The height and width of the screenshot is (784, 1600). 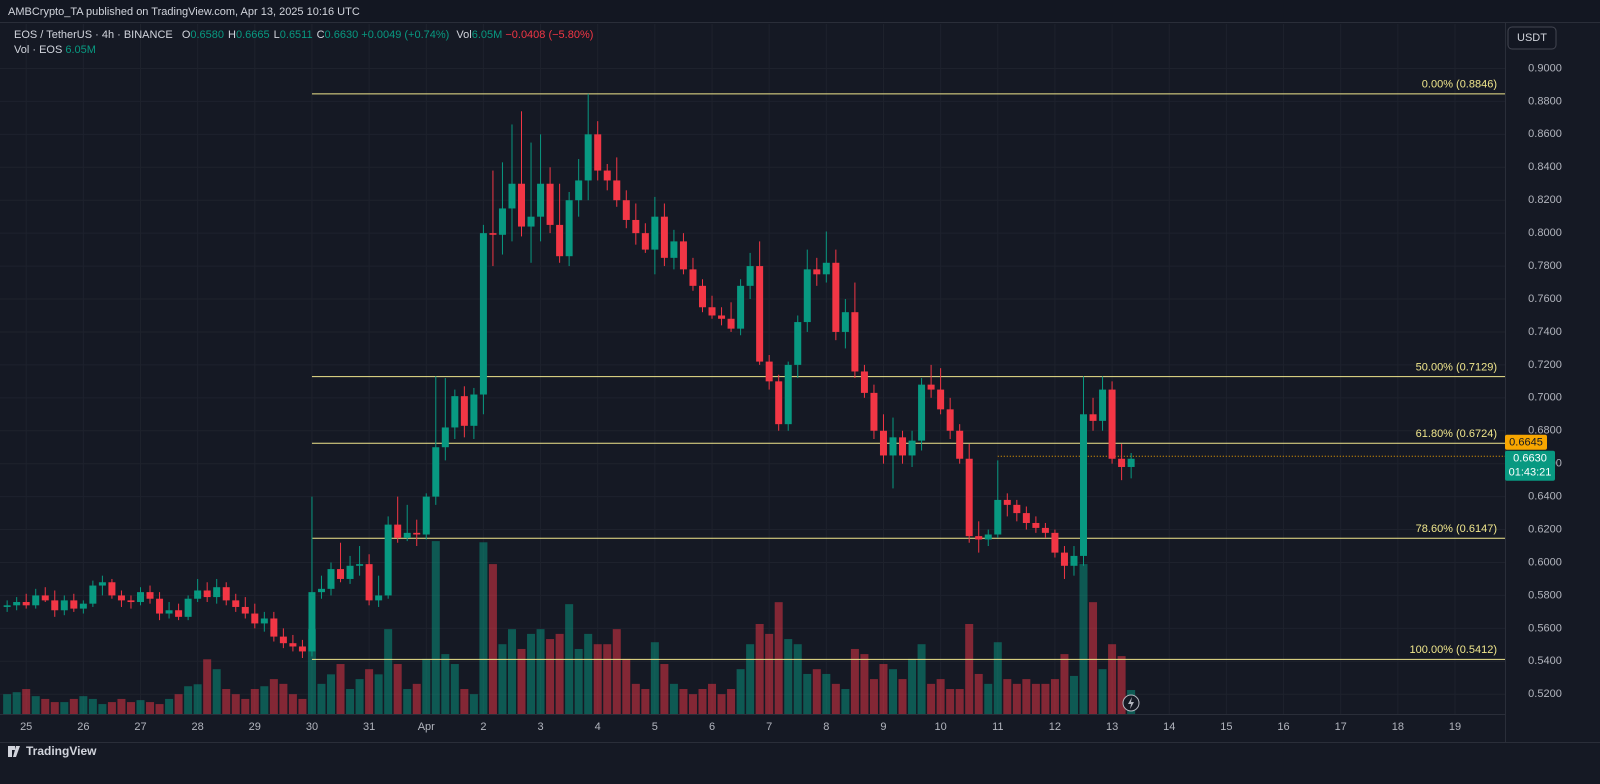 What do you see at coordinates (369, 727) in the screenshot?
I see `x-tick-label: 31` at bounding box center [369, 727].